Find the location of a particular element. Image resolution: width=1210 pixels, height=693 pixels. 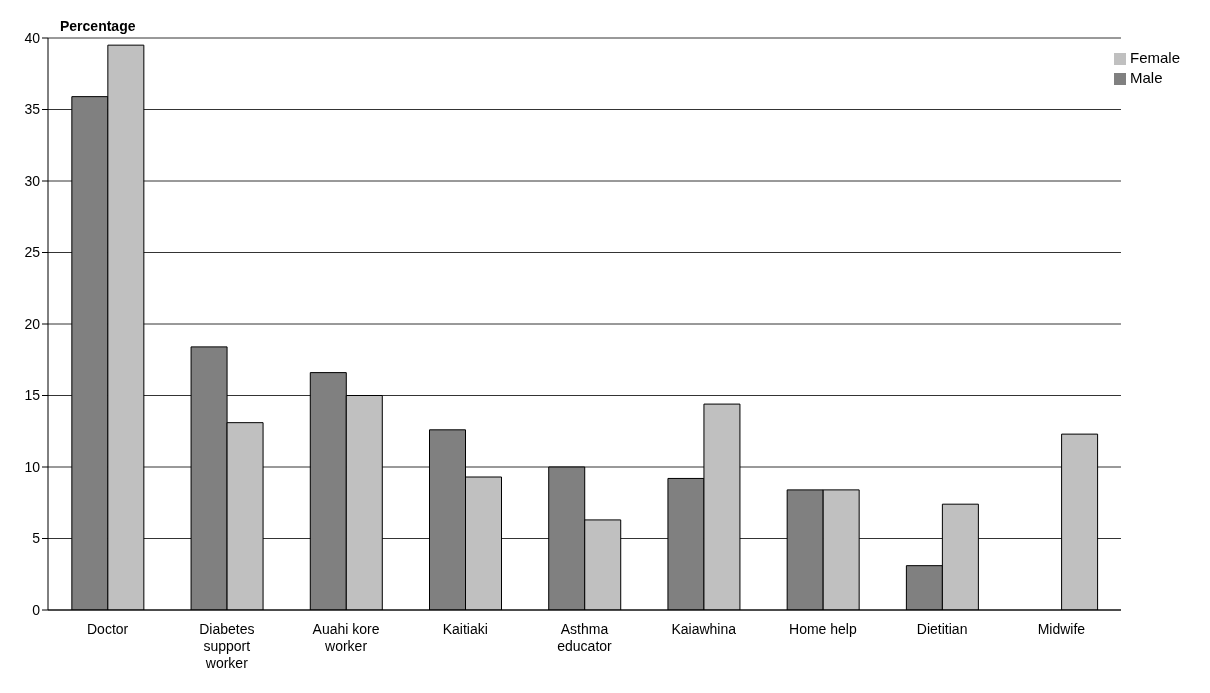

y-tick-label: 35 is located at coordinates (32, 109).